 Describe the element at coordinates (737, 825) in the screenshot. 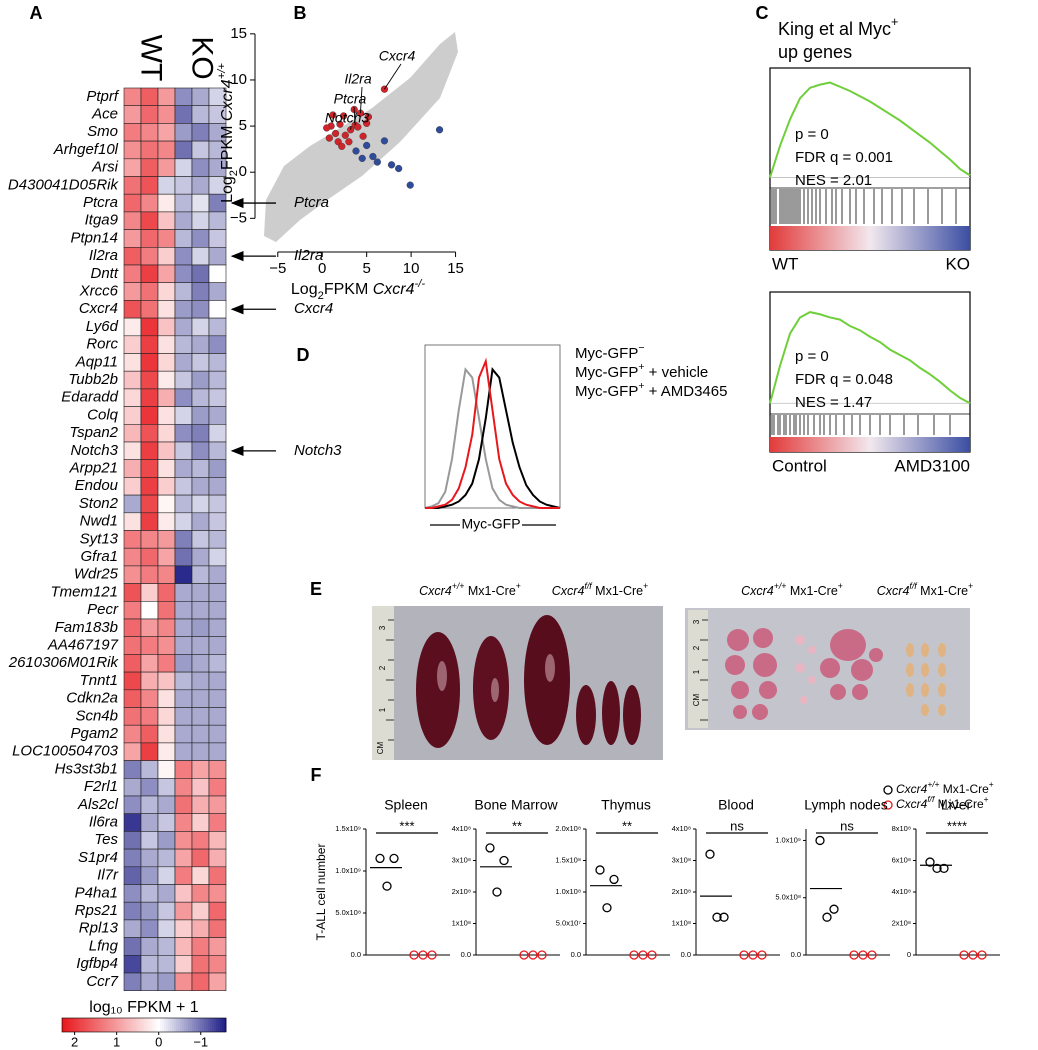

I see `significance: ns` at that location.